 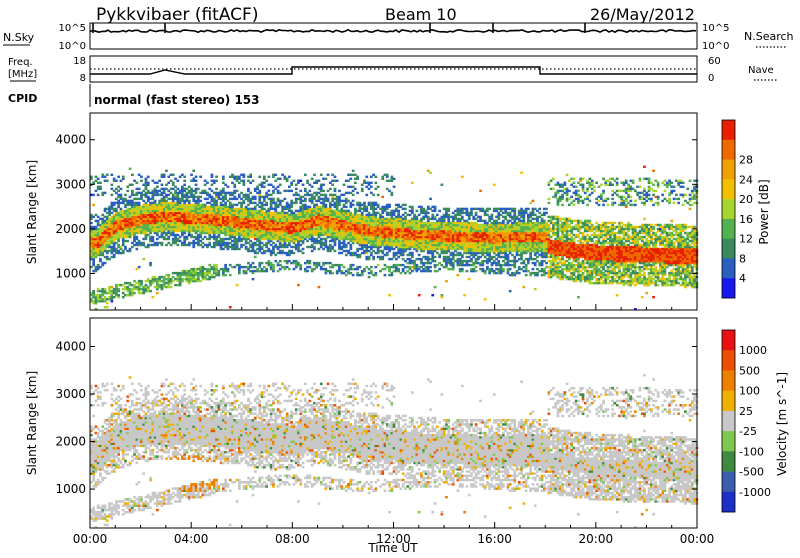 I want to click on nsky-tick-bottom: 10^0, so click(x=72, y=46).